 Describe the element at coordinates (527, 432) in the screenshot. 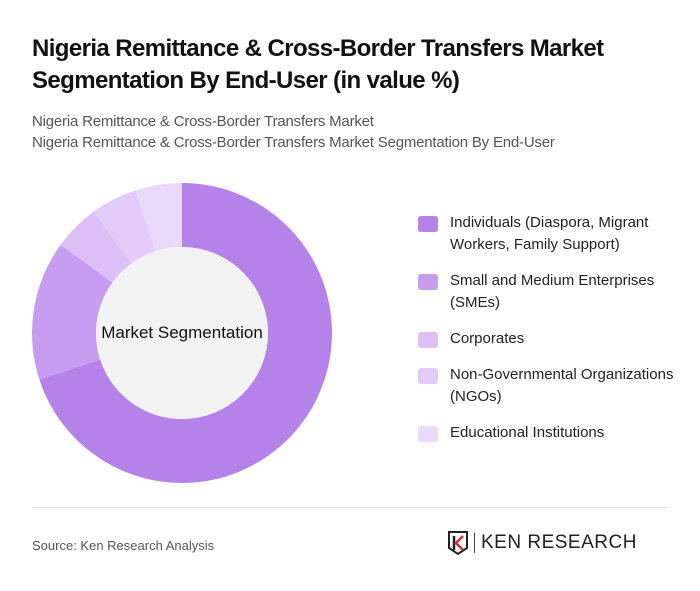

I see `legend-label: Educational Institutions` at that location.